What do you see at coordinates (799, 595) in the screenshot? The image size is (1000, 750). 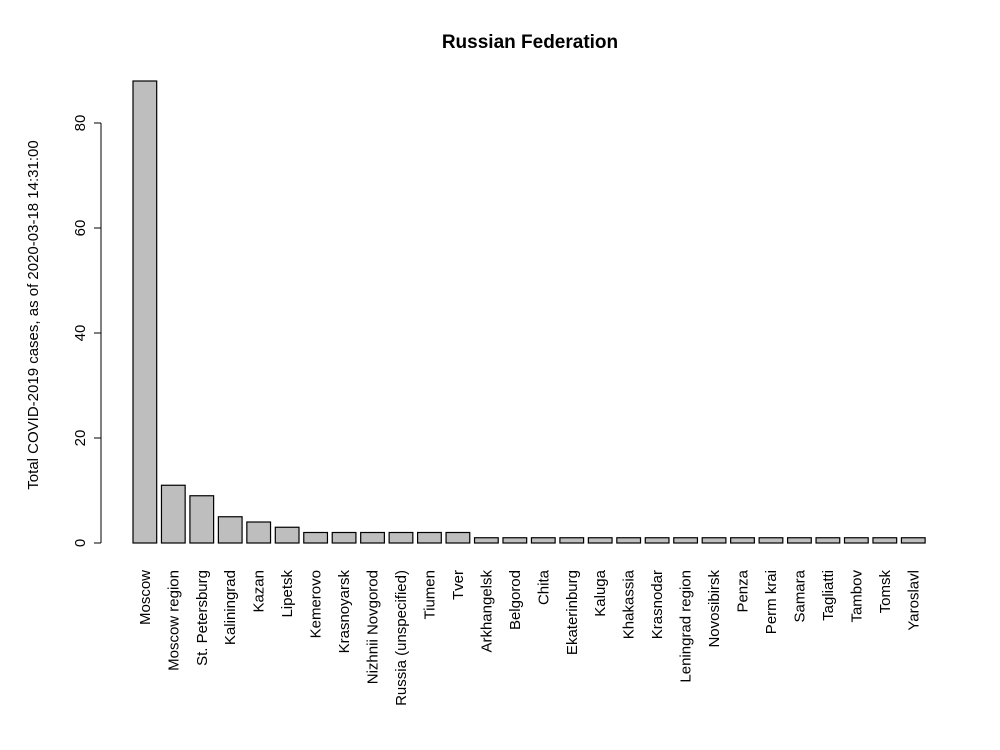 I see `x-tick-label: Samara` at bounding box center [799, 595].